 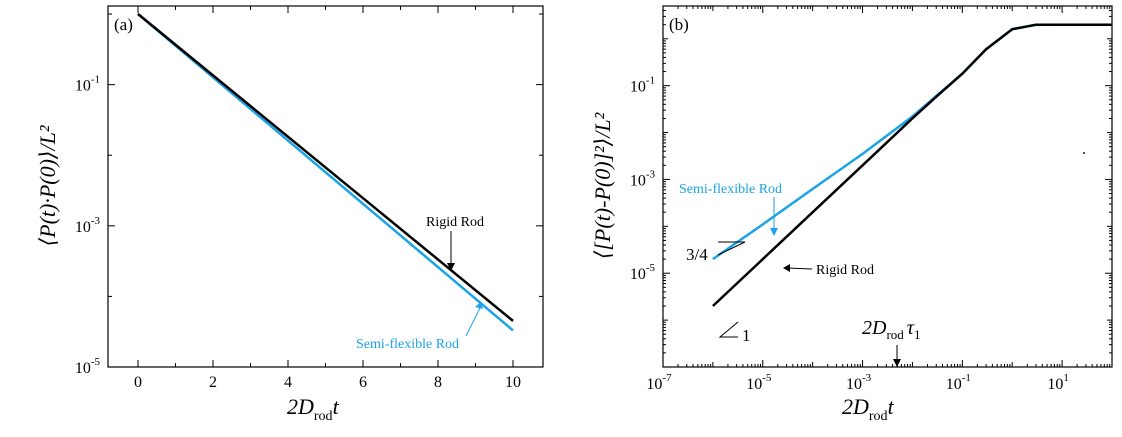 I want to click on panel-b-rigid-arrow, so click(x=799, y=268).